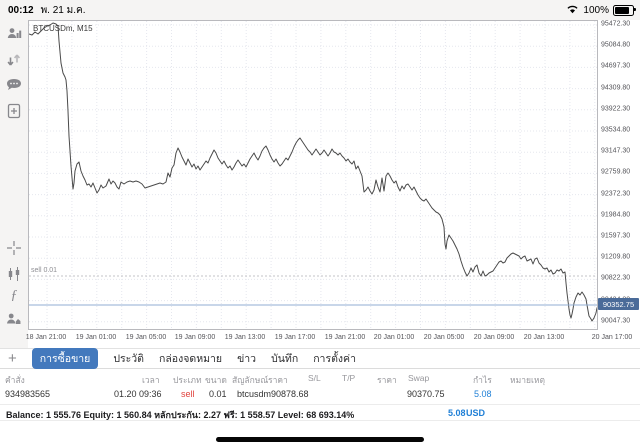  I want to click on column-header: สัญลักษณ์, so click(250, 380).